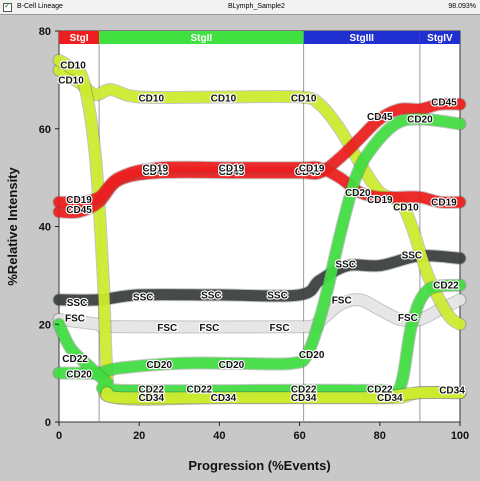 The height and width of the screenshot is (481, 480). What do you see at coordinates (45, 325) in the screenshot?
I see `y-tick-label: 20` at bounding box center [45, 325].